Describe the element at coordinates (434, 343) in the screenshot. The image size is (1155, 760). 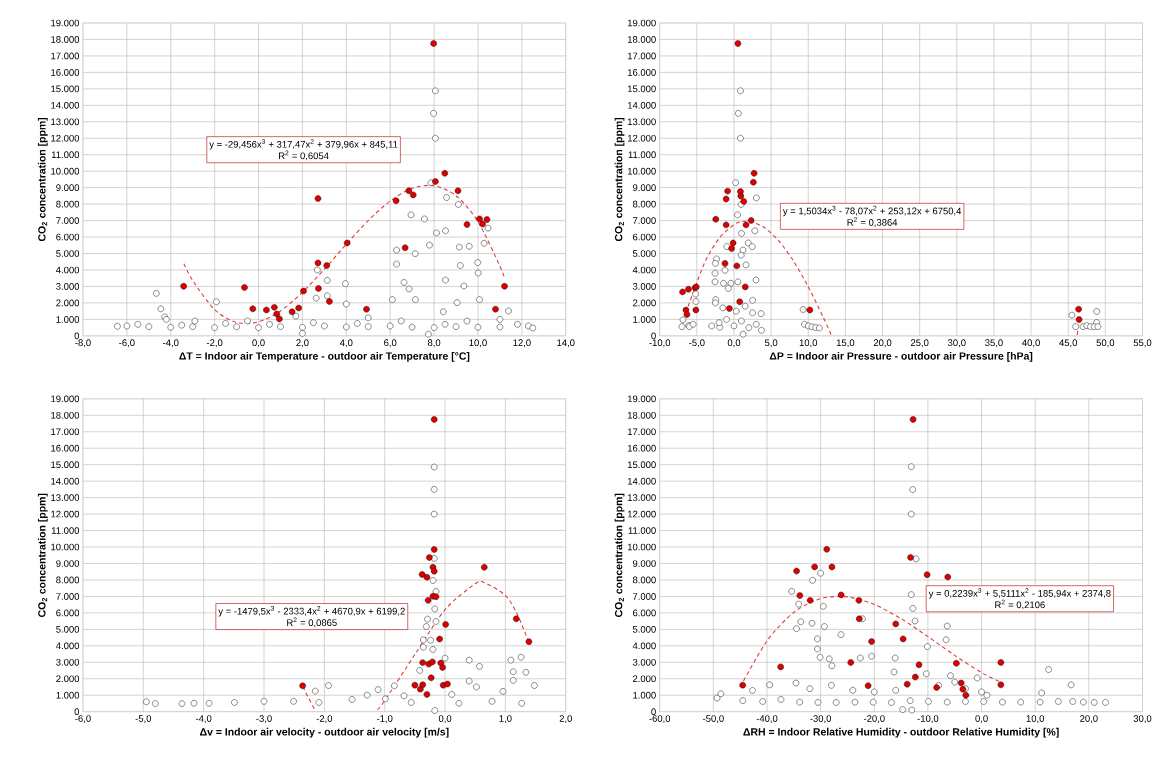
I see `x-tick-label: 8,0` at that location.